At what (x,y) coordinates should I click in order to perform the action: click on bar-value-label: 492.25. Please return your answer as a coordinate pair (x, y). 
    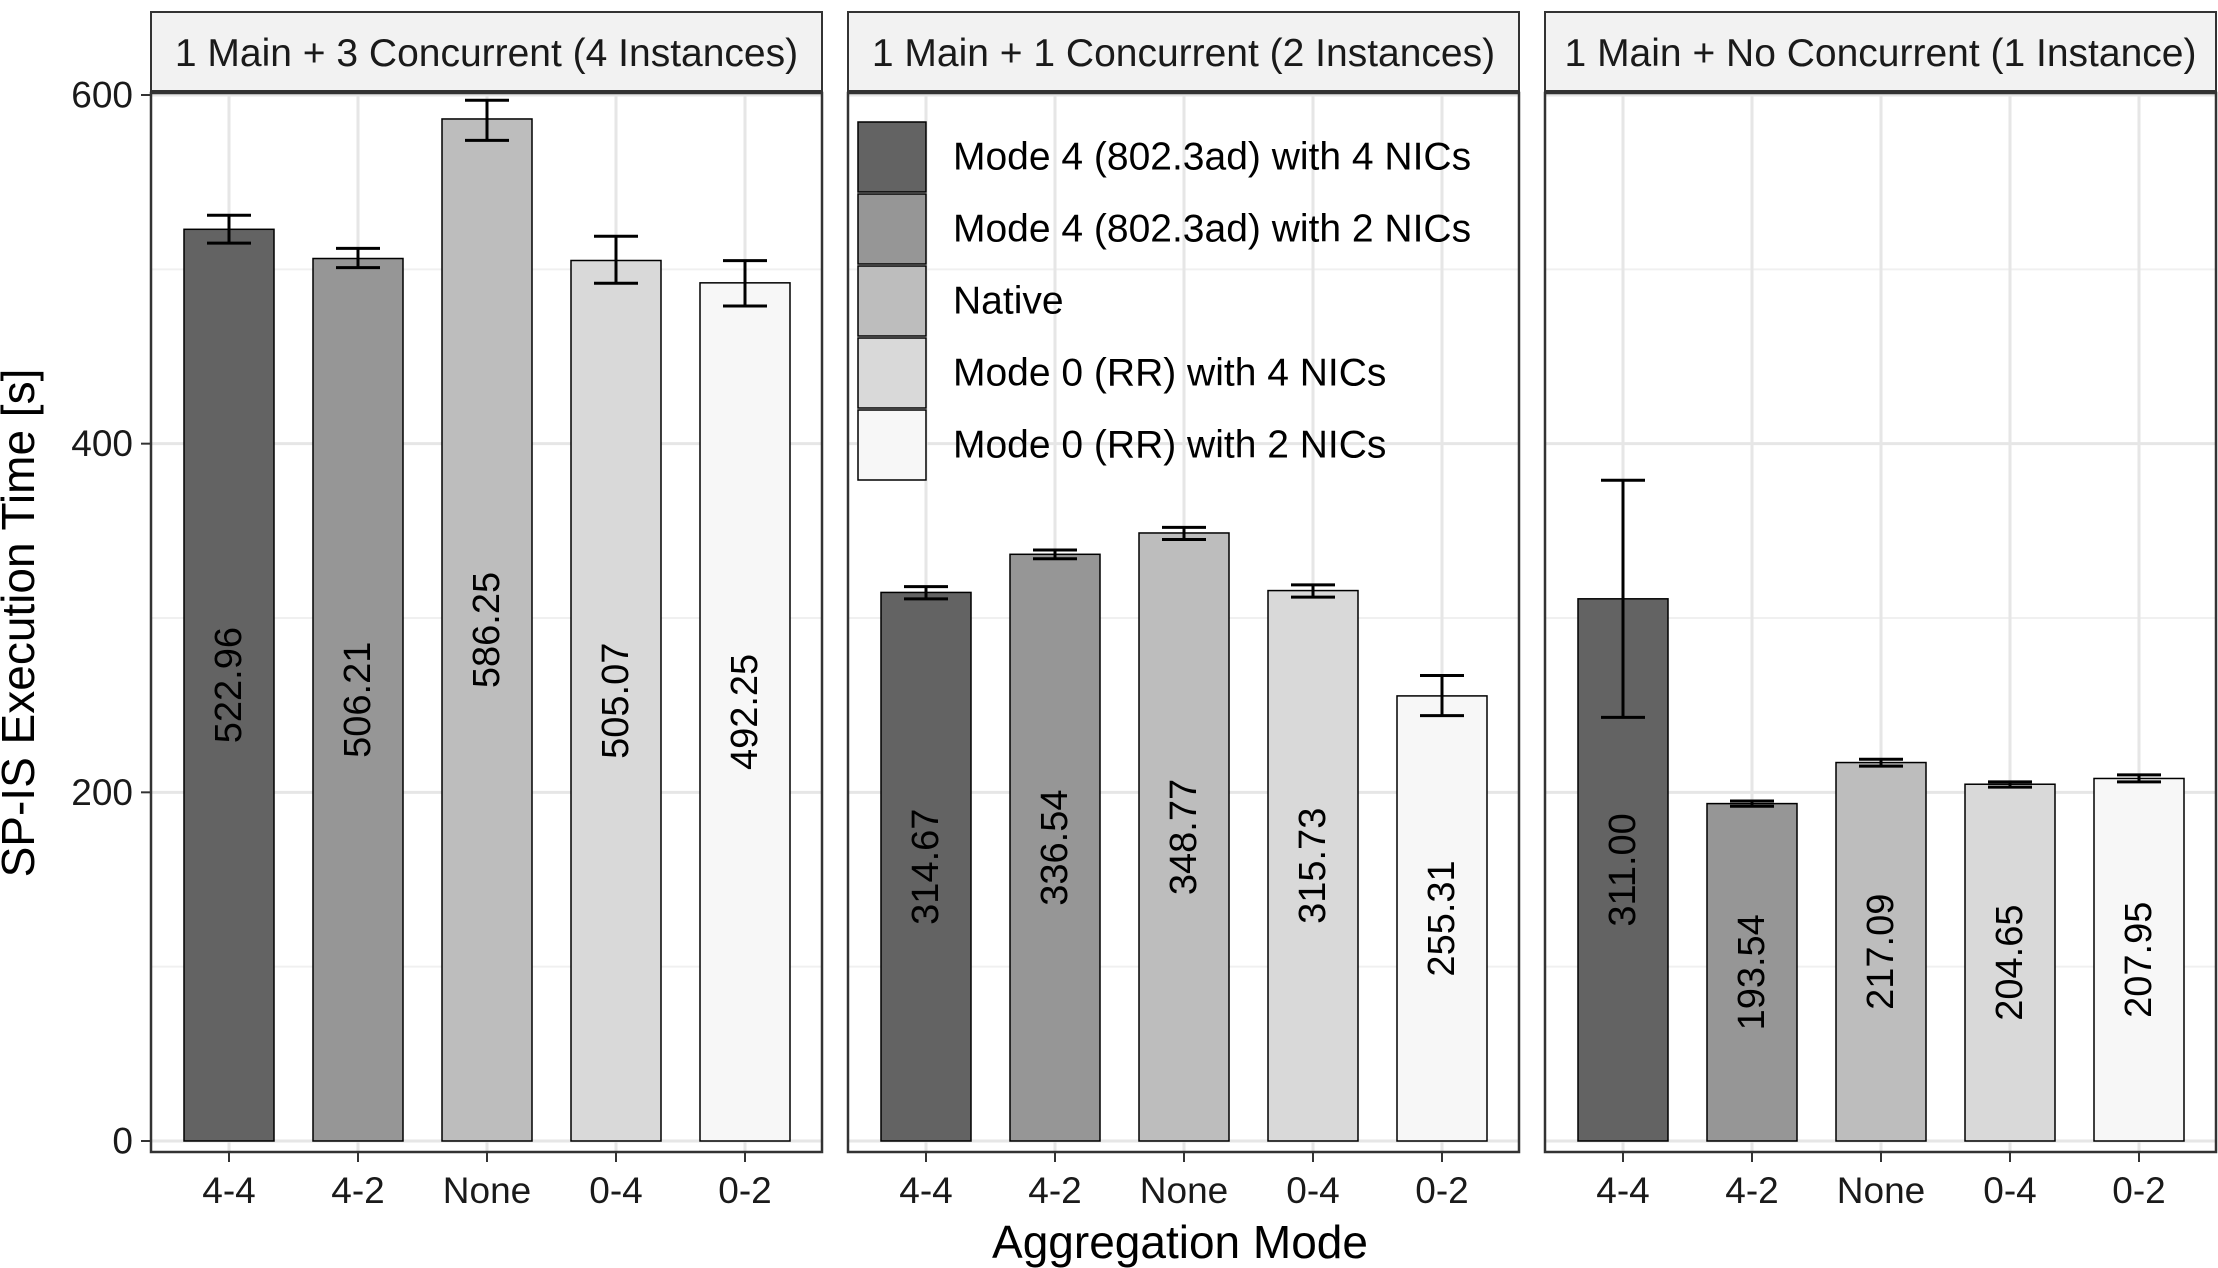
    Looking at the image, I should click on (745, 712).